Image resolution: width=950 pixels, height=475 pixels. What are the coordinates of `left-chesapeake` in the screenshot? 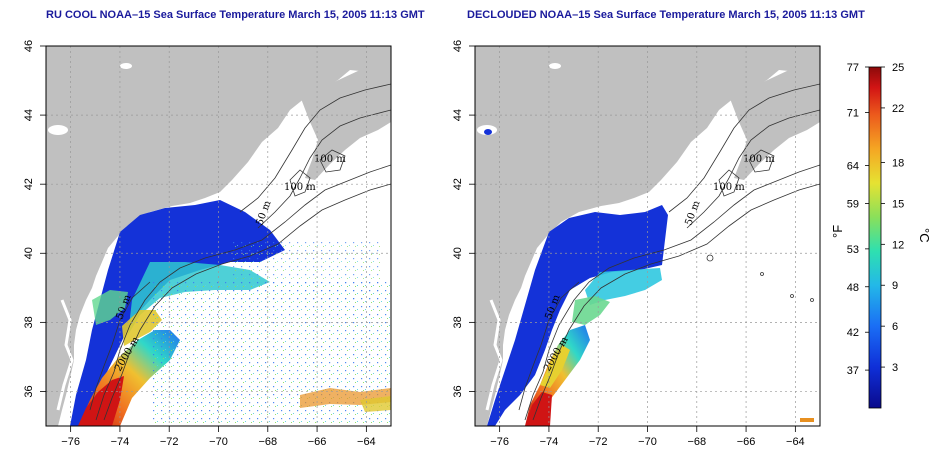 It's located at (65, 355).